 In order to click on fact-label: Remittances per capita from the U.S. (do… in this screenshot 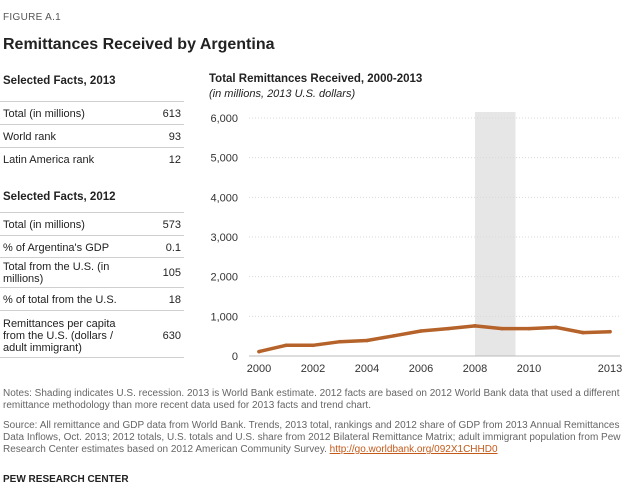, I will do `click(59, 336)`.